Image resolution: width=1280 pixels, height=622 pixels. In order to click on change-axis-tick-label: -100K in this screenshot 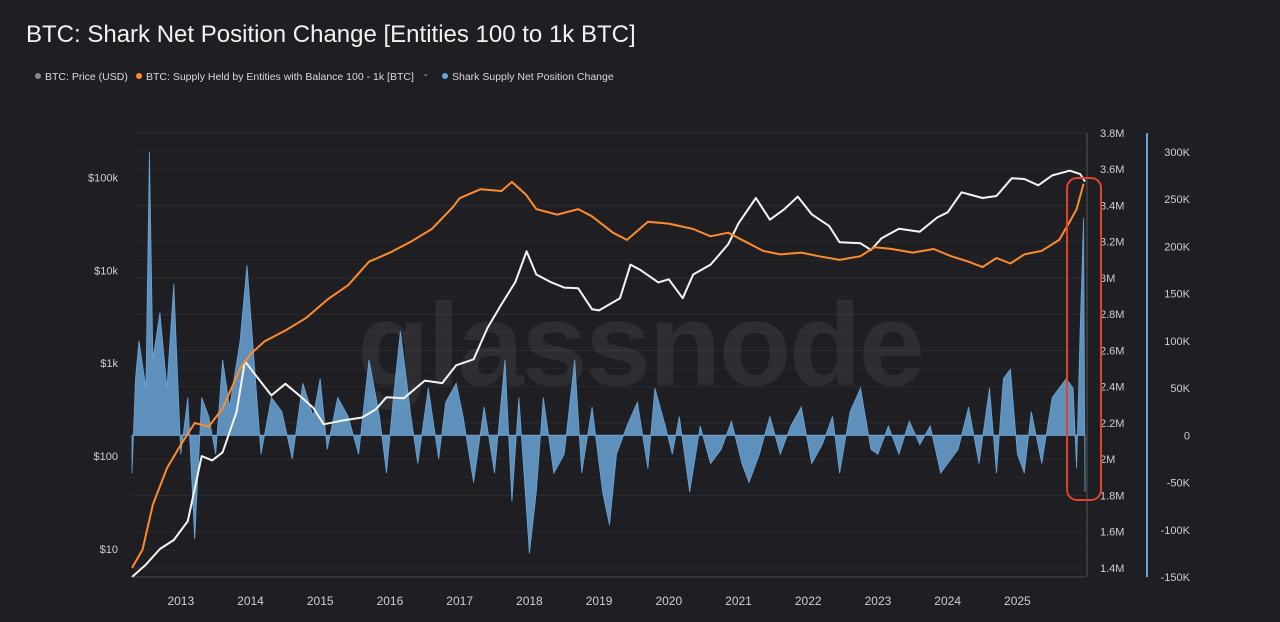, I will do `click(1176, 531)`.